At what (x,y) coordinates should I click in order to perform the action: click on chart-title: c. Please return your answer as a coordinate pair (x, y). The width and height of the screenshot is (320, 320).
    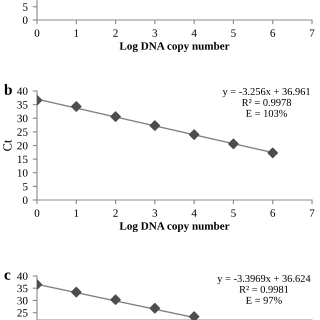
    Looking at the image, I should click on (7, 276).